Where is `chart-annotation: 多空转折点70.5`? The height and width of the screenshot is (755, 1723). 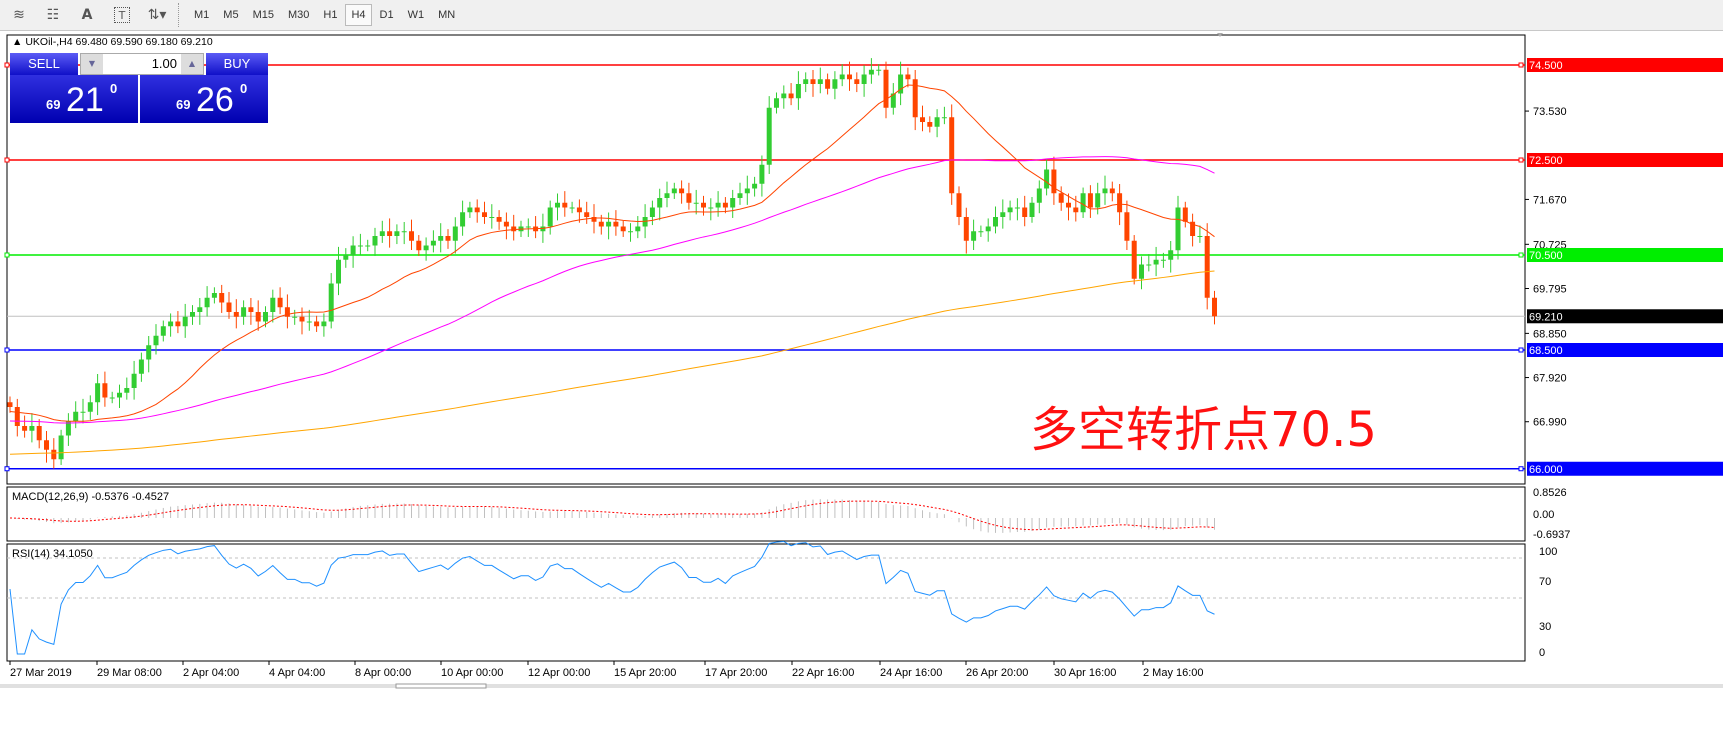
chart-annotation: 多空转折点70.5 is located at coordinates (1203, 430).